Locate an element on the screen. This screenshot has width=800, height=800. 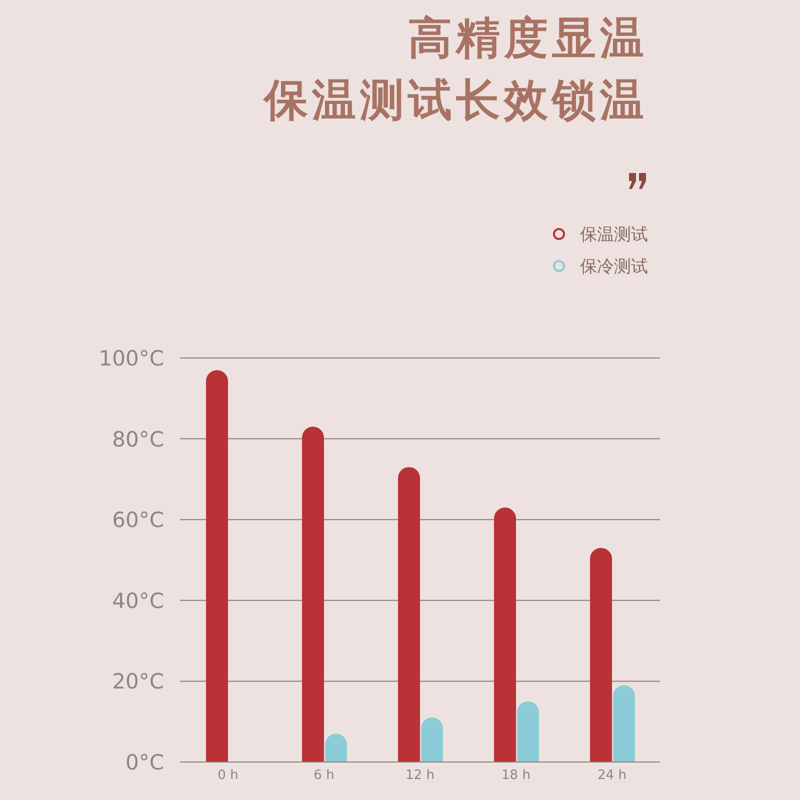
y-tick-label: 20°C is located at coordinates (138, 682).